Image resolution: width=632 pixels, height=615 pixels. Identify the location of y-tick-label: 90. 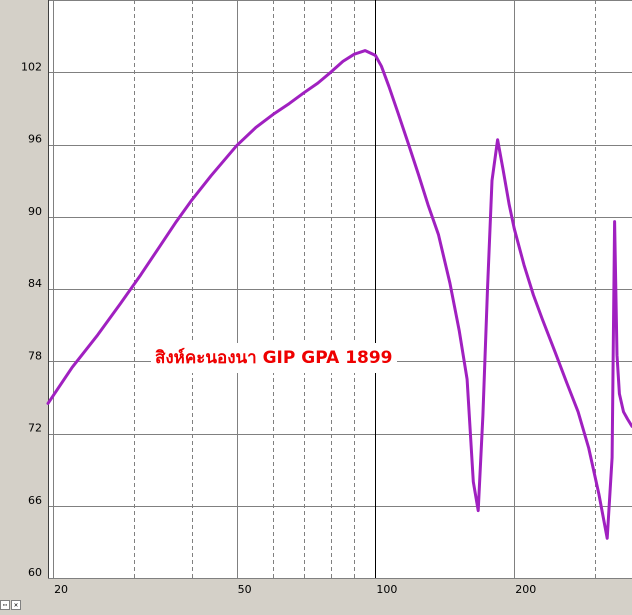
(35, 211).